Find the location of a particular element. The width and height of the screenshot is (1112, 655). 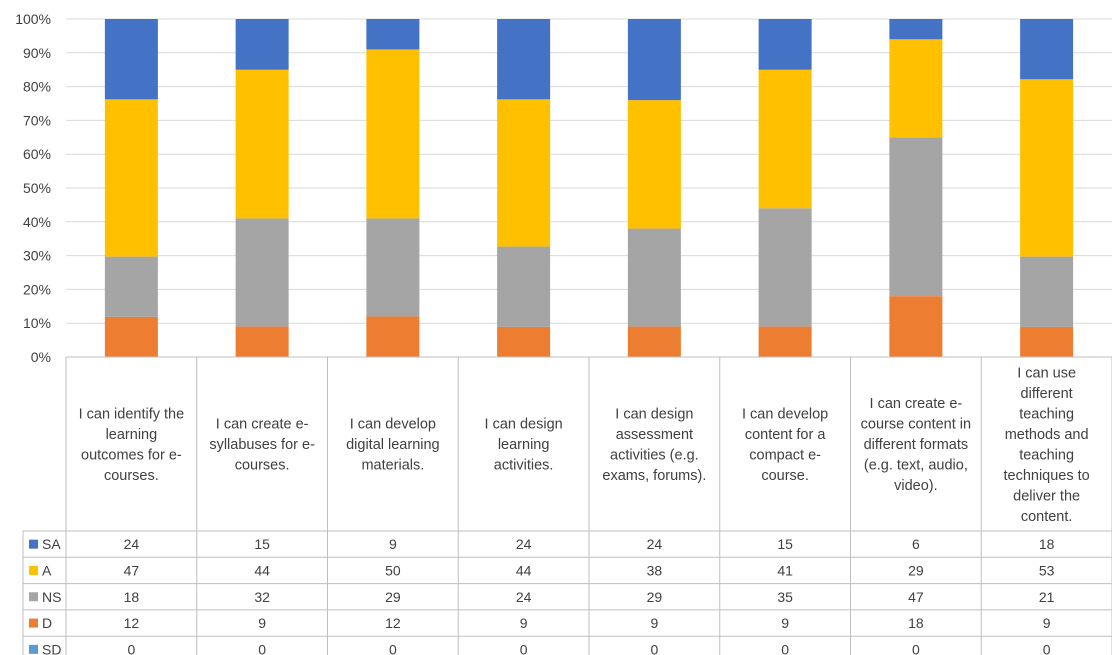

table-value: 53 is located at coordinates (1047, 570).